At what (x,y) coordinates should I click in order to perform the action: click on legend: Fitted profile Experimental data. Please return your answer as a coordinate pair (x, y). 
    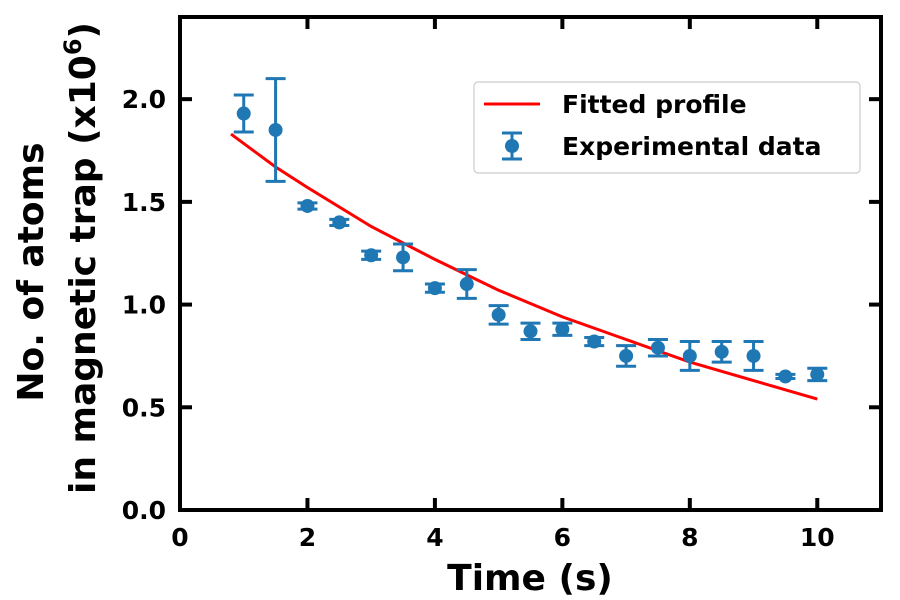
    Looking at the image, I should click on (667, 127).